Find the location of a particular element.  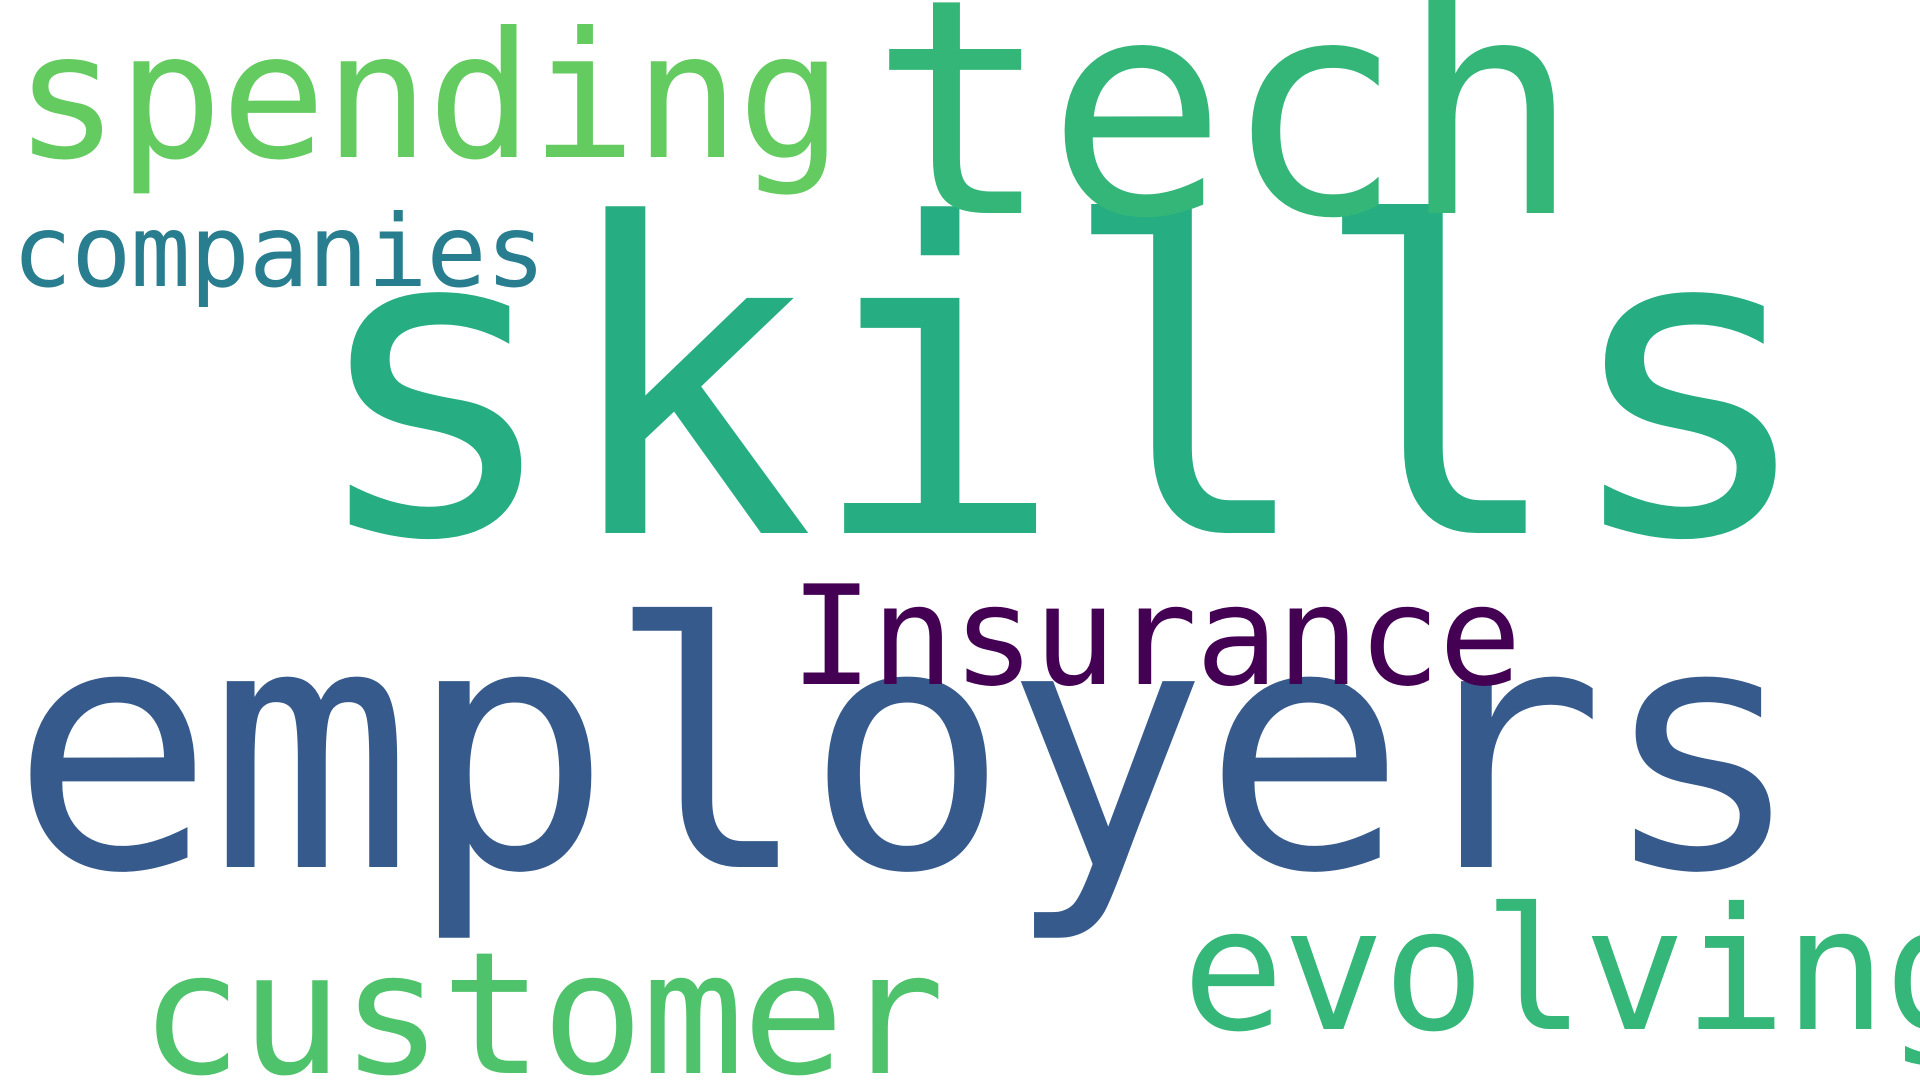

word-evolving: evolving is located at coordinates (1551, 971).